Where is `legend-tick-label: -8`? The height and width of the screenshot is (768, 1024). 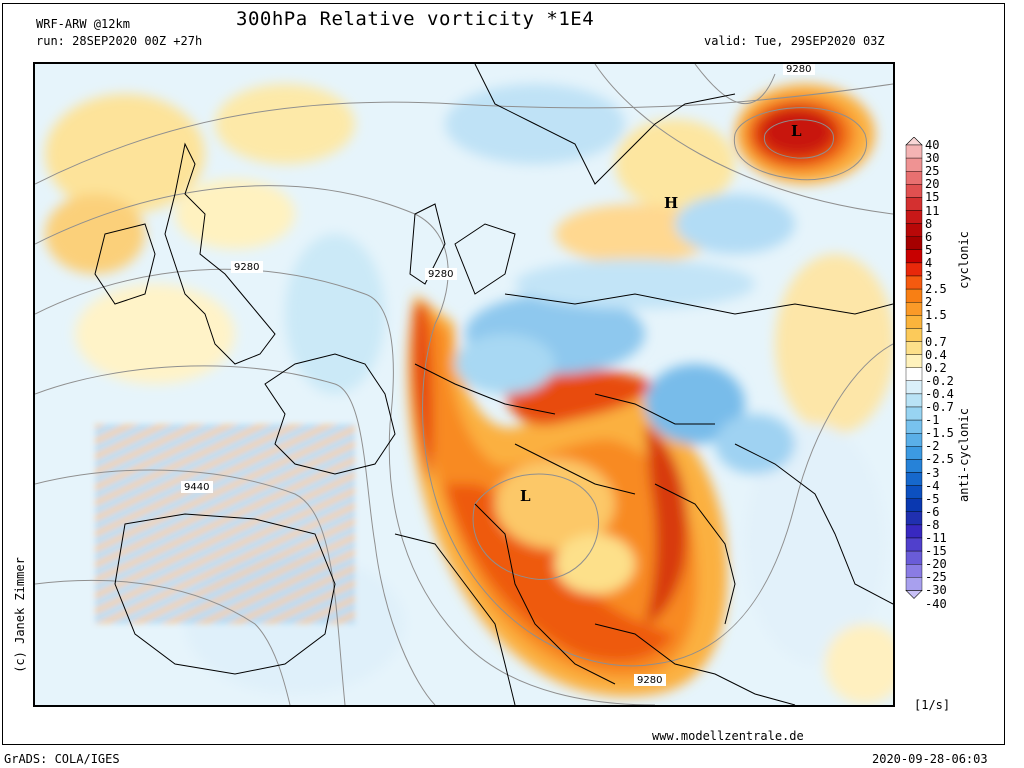 legend-tick-label: -8 is located at coordinates (932, 524).